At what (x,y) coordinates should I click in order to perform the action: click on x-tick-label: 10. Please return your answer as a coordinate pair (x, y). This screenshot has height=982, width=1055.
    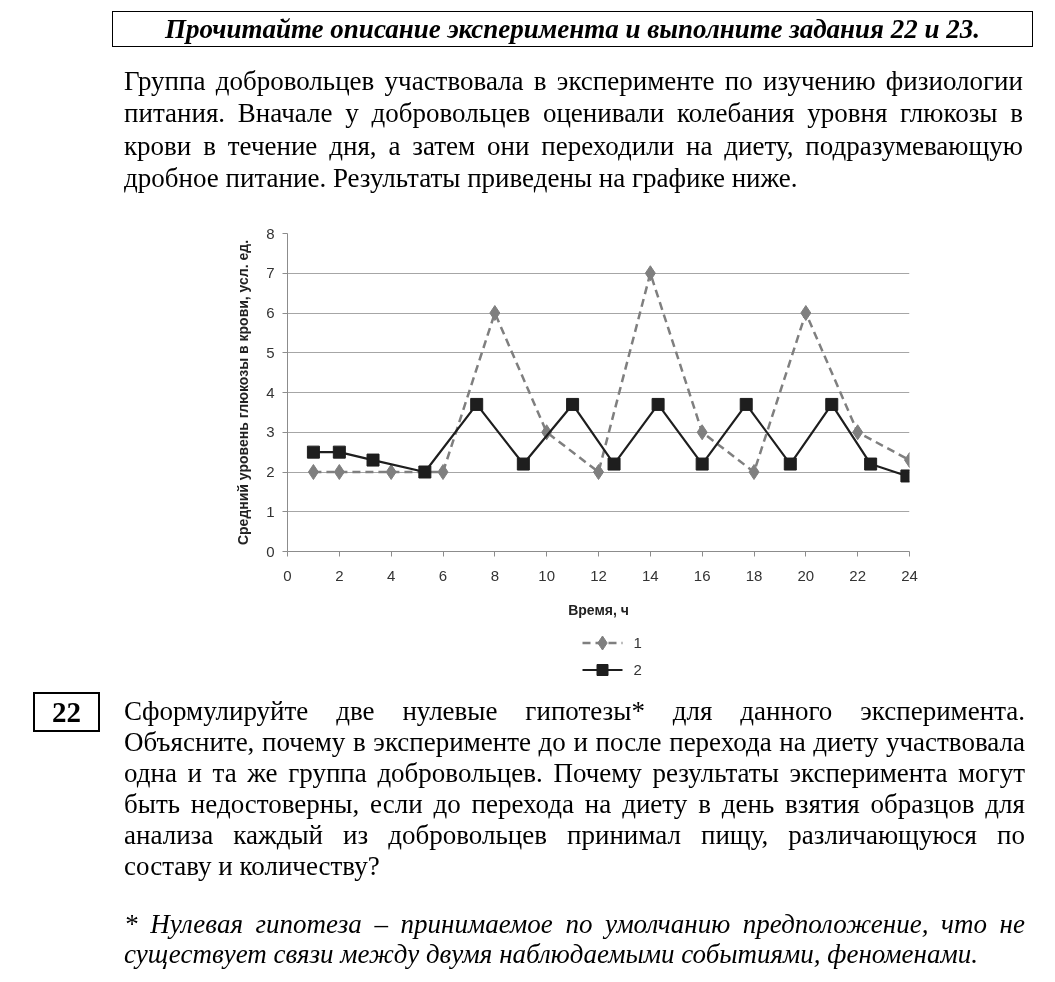
    Looking at the image, I should click on (547, 575).